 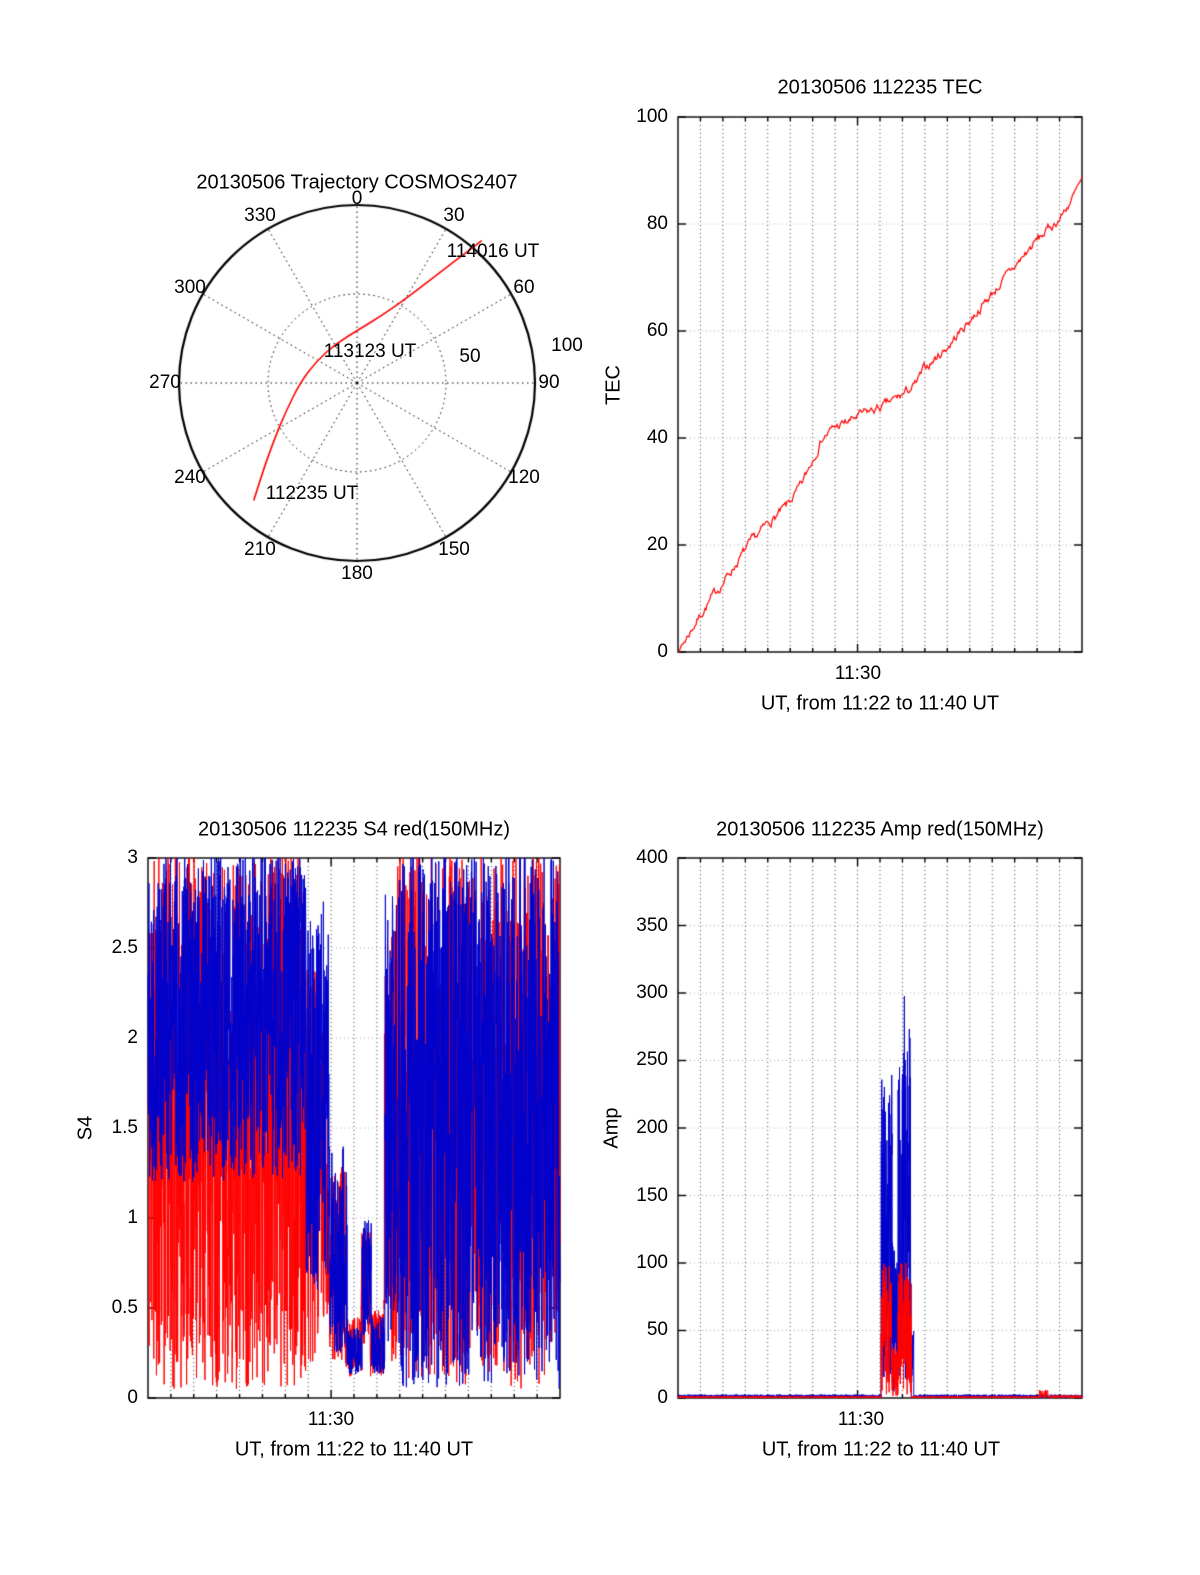 What do you see at coordinates (657, 544) in the screenshot?
I see `tec-ytick-20: 20` at bounding box center [657, 544].